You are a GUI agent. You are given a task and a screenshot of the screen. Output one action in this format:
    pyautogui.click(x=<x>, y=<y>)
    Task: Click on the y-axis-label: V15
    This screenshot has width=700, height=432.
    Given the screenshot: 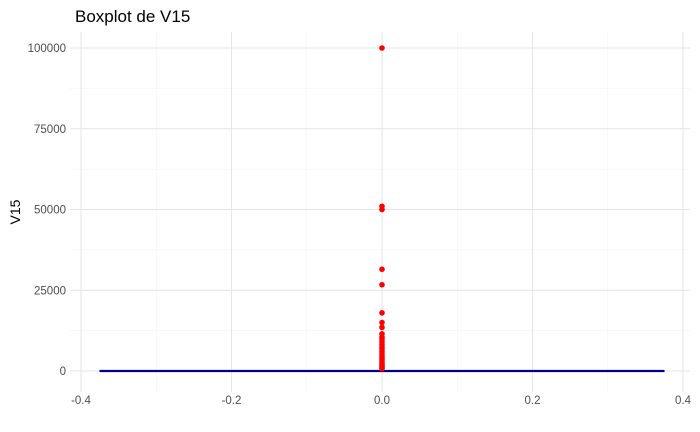 What is the action you would take?
    pyautogui.click(x=15, y=211)
    